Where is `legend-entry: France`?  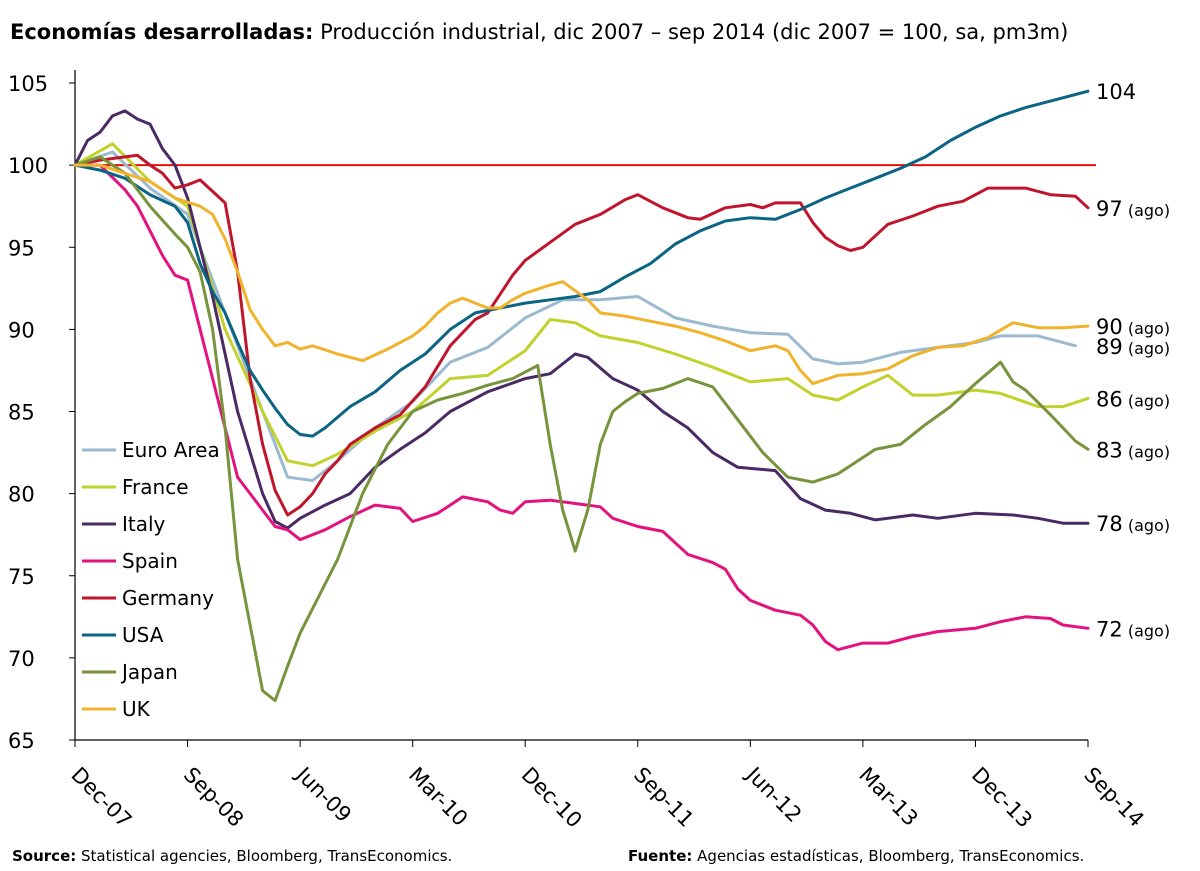 legend-entry: France is located at coordinates (155, 487).